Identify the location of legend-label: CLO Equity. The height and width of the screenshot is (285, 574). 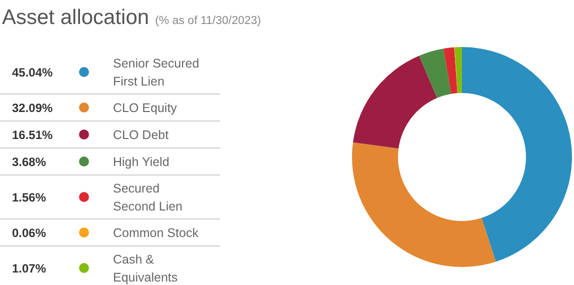
(145, 108).